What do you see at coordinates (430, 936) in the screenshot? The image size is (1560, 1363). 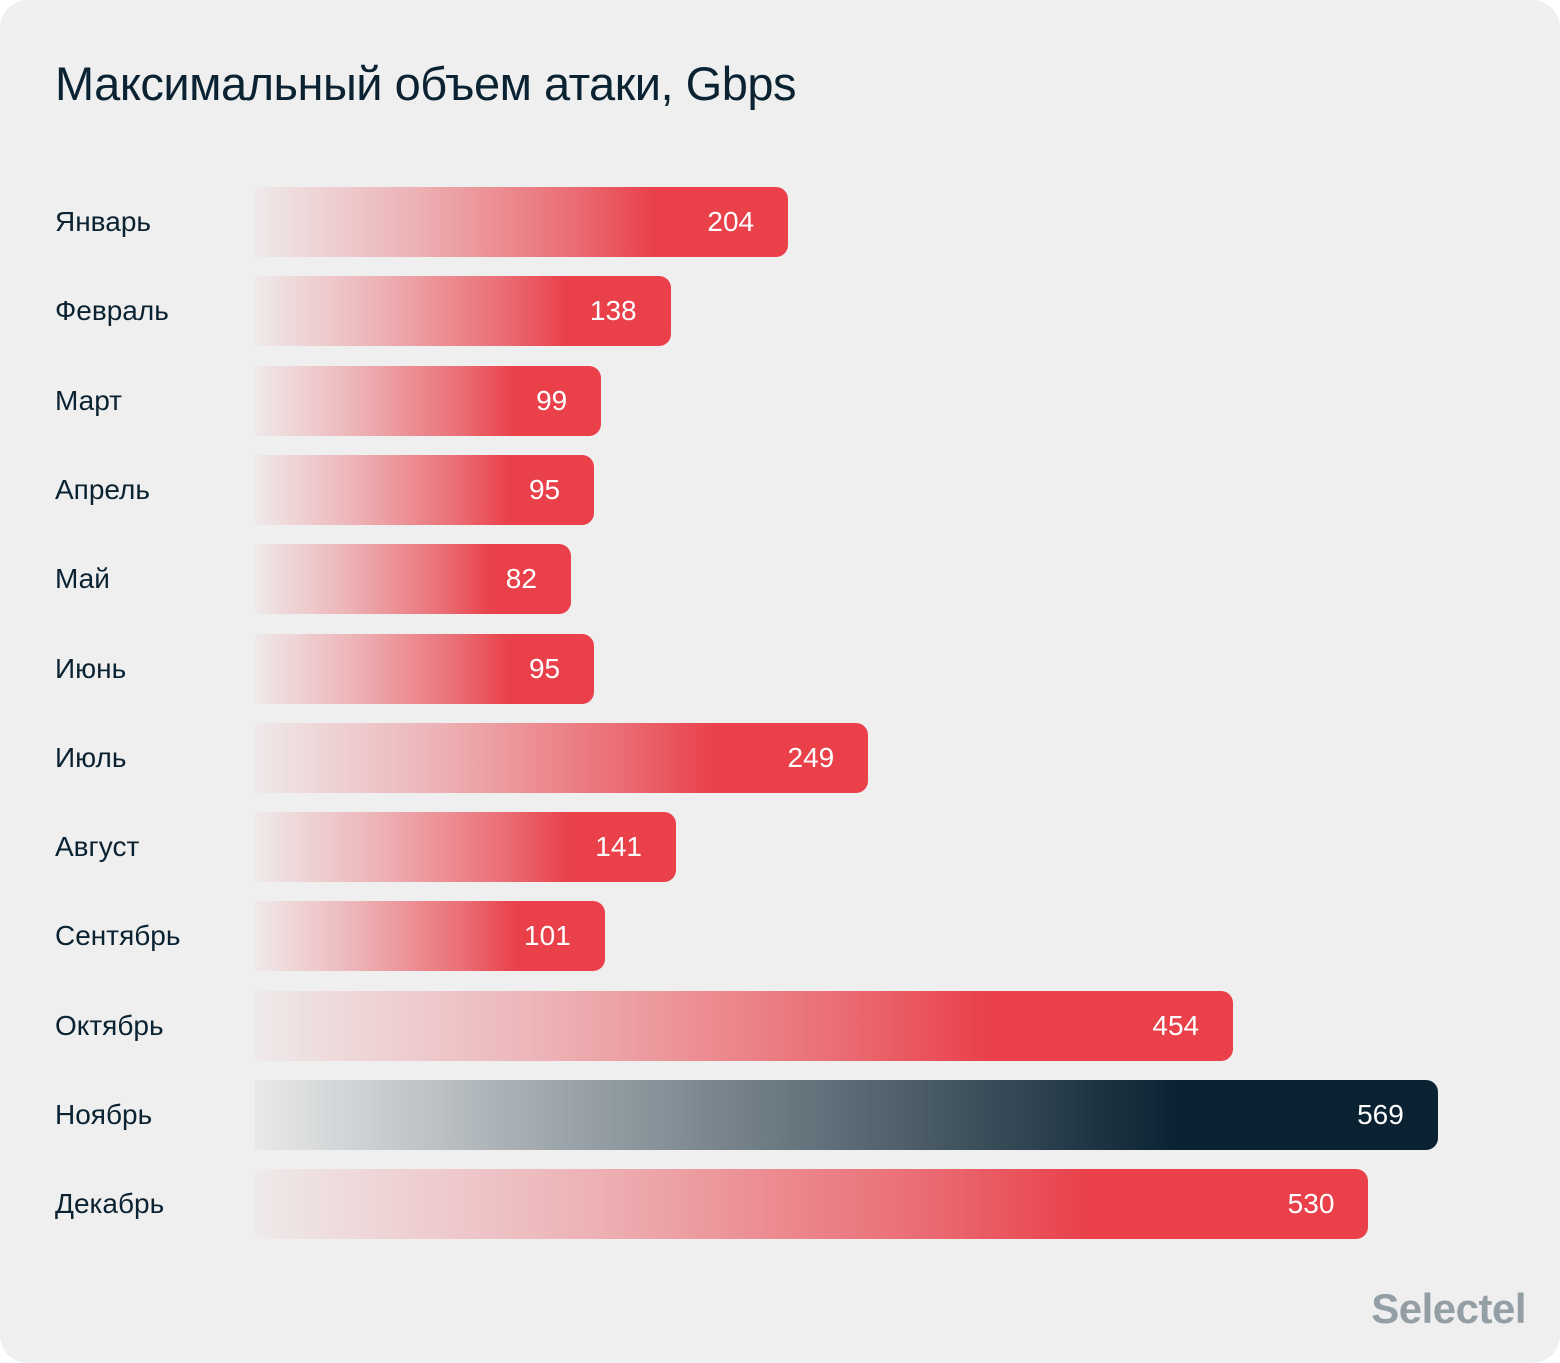 I see `bar: 101` at bounding box center [430, 936].